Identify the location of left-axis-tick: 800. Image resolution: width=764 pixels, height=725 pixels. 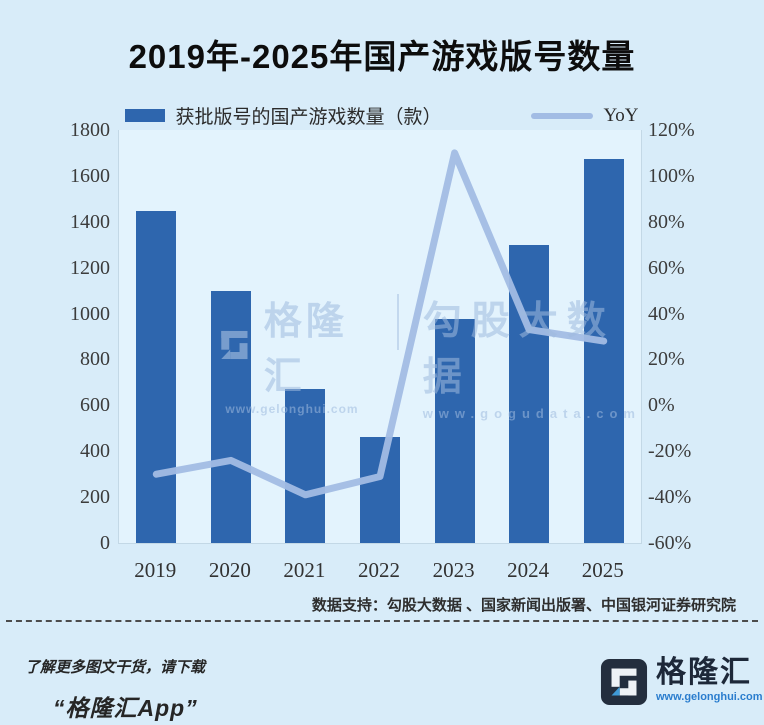
(95, 359).